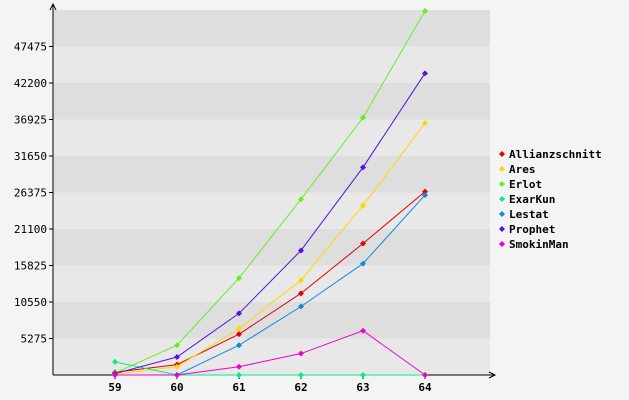  Describe the element at coordinates (270, 384) in the screenshot. I see `x-axis-ticks: 59 60 61 62 63 64` at that location.